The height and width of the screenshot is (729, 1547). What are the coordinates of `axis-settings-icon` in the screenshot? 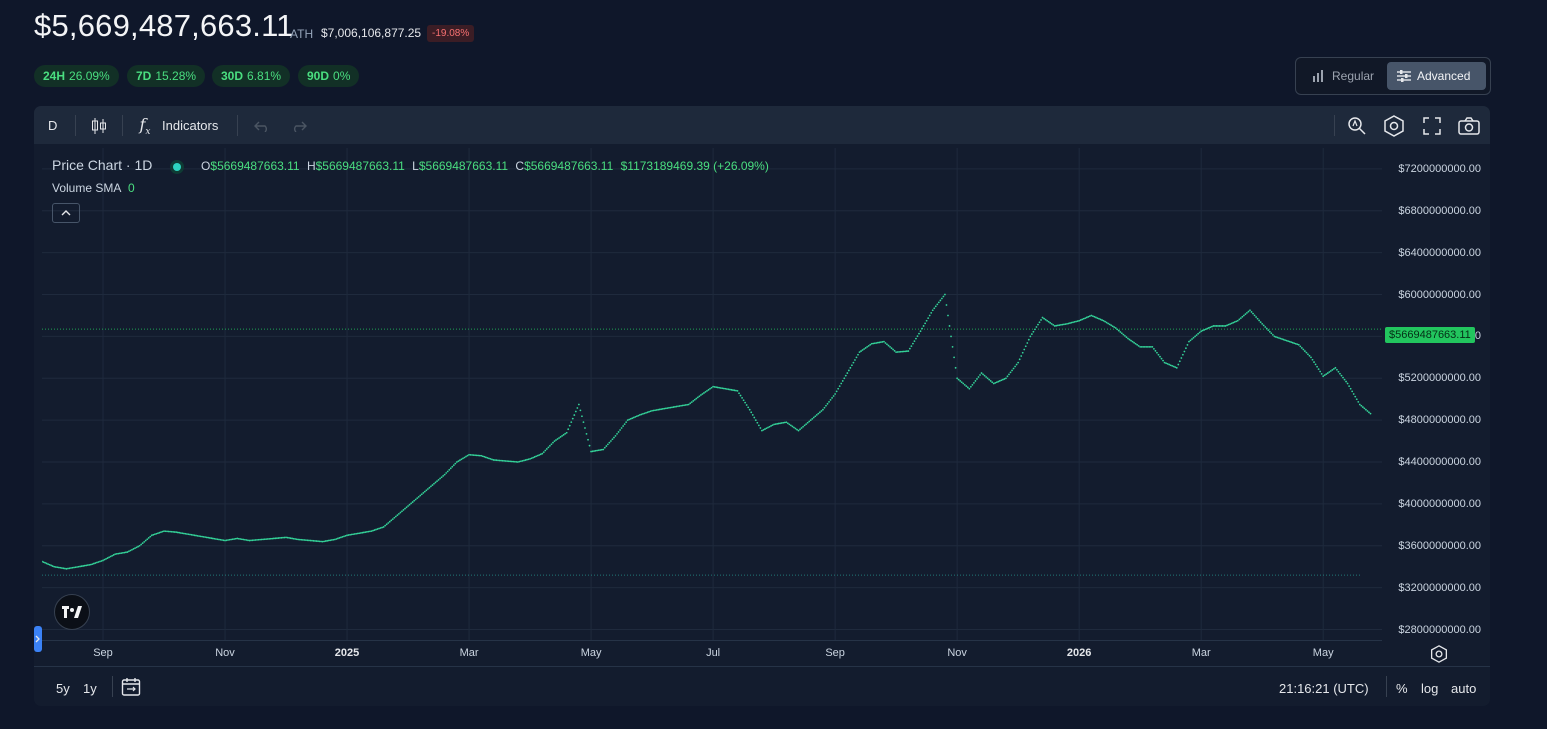 It's located at (1439, 654).